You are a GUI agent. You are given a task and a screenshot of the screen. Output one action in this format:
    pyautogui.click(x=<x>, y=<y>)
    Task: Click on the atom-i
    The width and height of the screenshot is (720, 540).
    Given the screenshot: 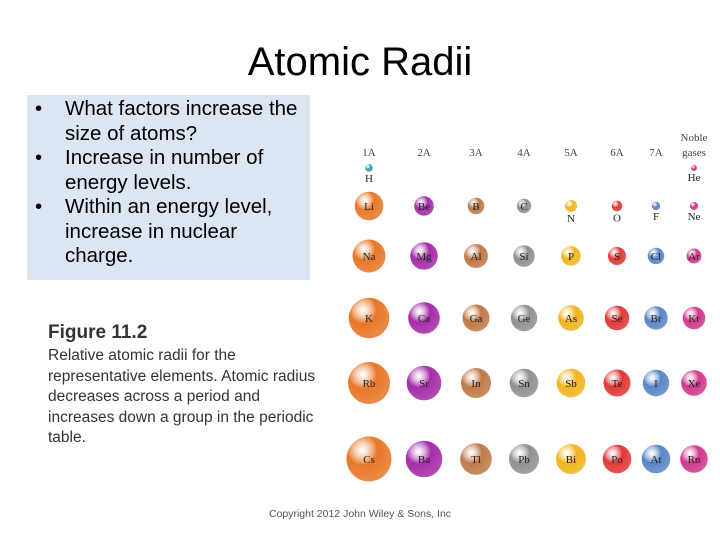 What is the action you would take?
    pyautogui.click(x=656, y=383)
    